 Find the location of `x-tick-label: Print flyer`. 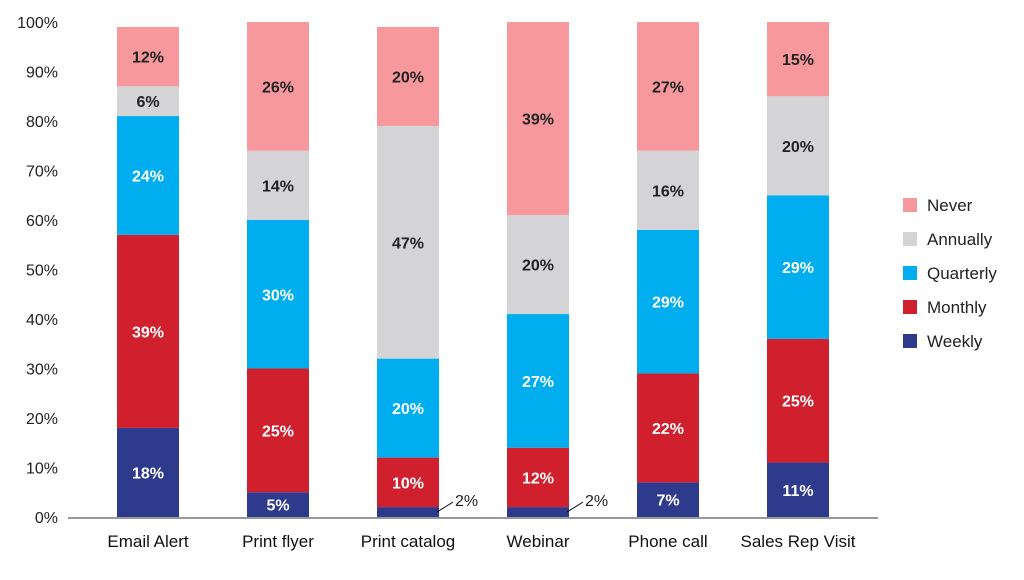

x-tick-label: Print flyer is located at coordinates (278, 541).